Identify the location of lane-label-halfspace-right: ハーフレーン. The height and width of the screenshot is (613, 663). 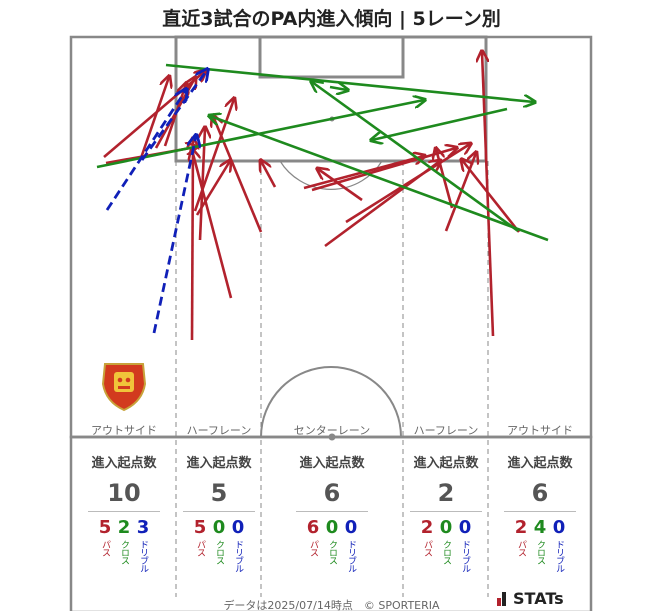
(446, 430).